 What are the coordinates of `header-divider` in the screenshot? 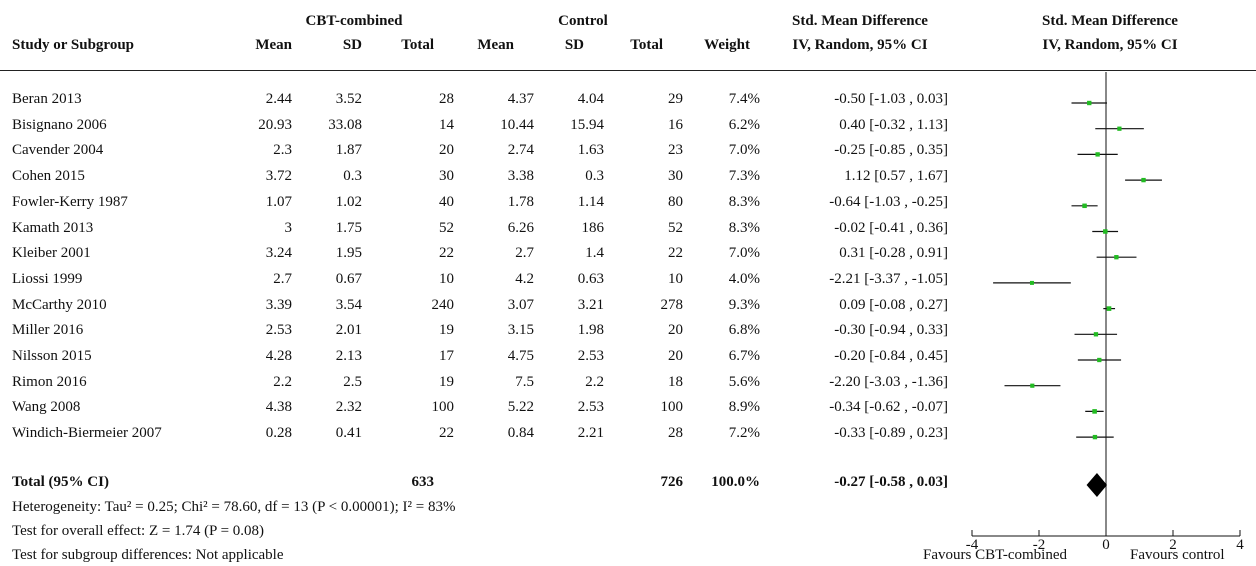 It's located at (628, 70).